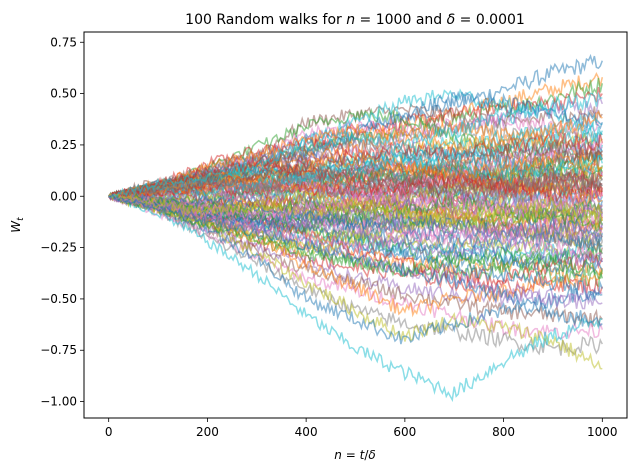  What do you see at coordinates (58, 402) in the screenshot?
I see `y-tick-label: −1.00` at bounding box center [58, 402].